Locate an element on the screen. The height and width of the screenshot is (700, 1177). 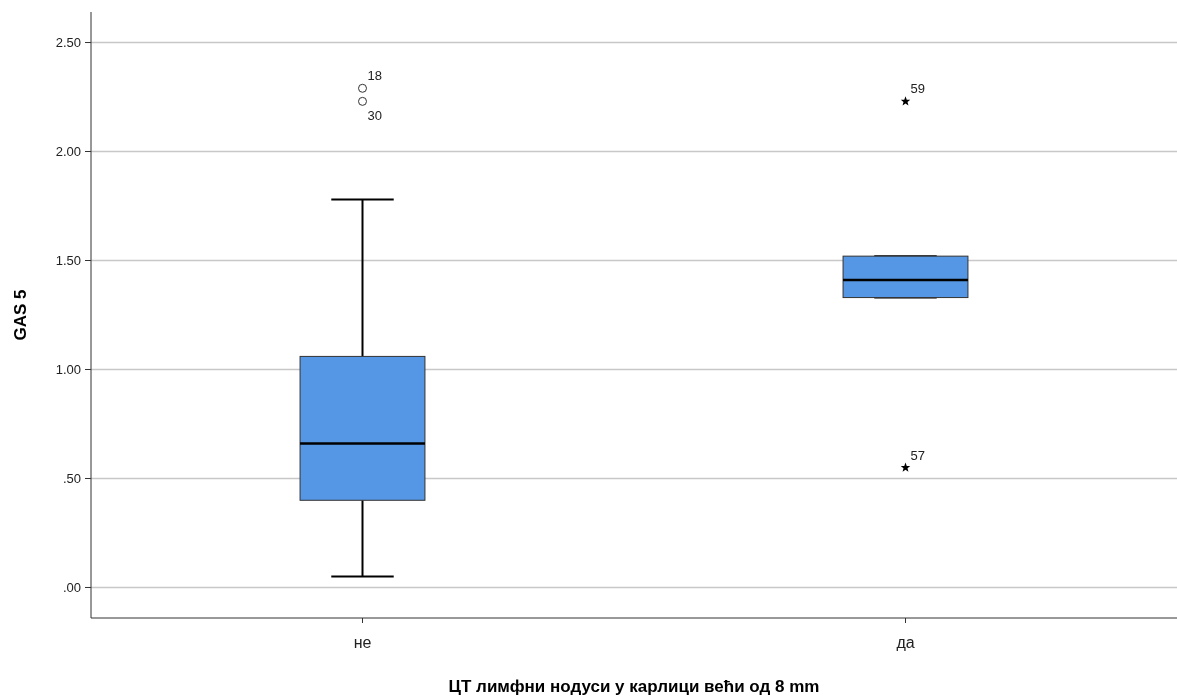
y-tick-label: .50 is located at coordinates (71, 479).